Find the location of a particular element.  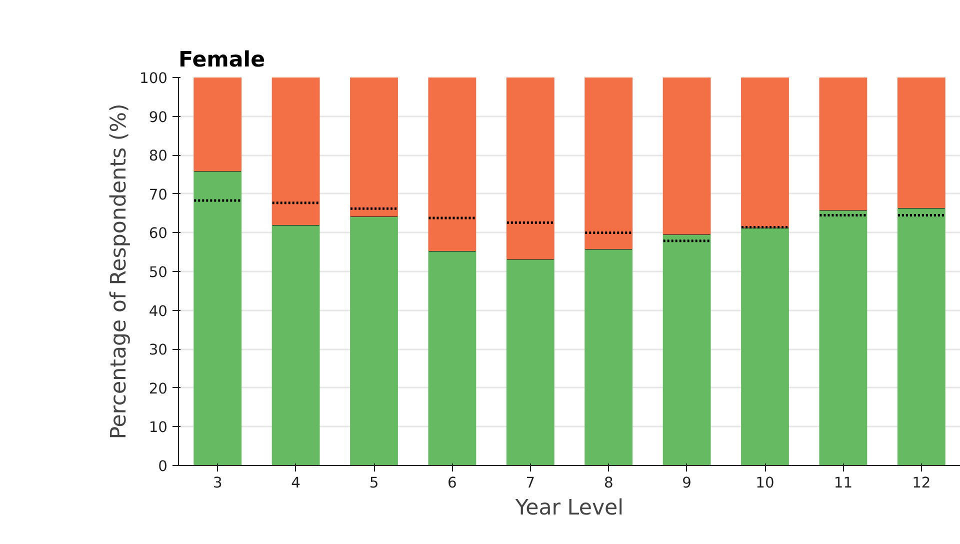

y-tick-label: 70 is located at coordinates (158, 195).